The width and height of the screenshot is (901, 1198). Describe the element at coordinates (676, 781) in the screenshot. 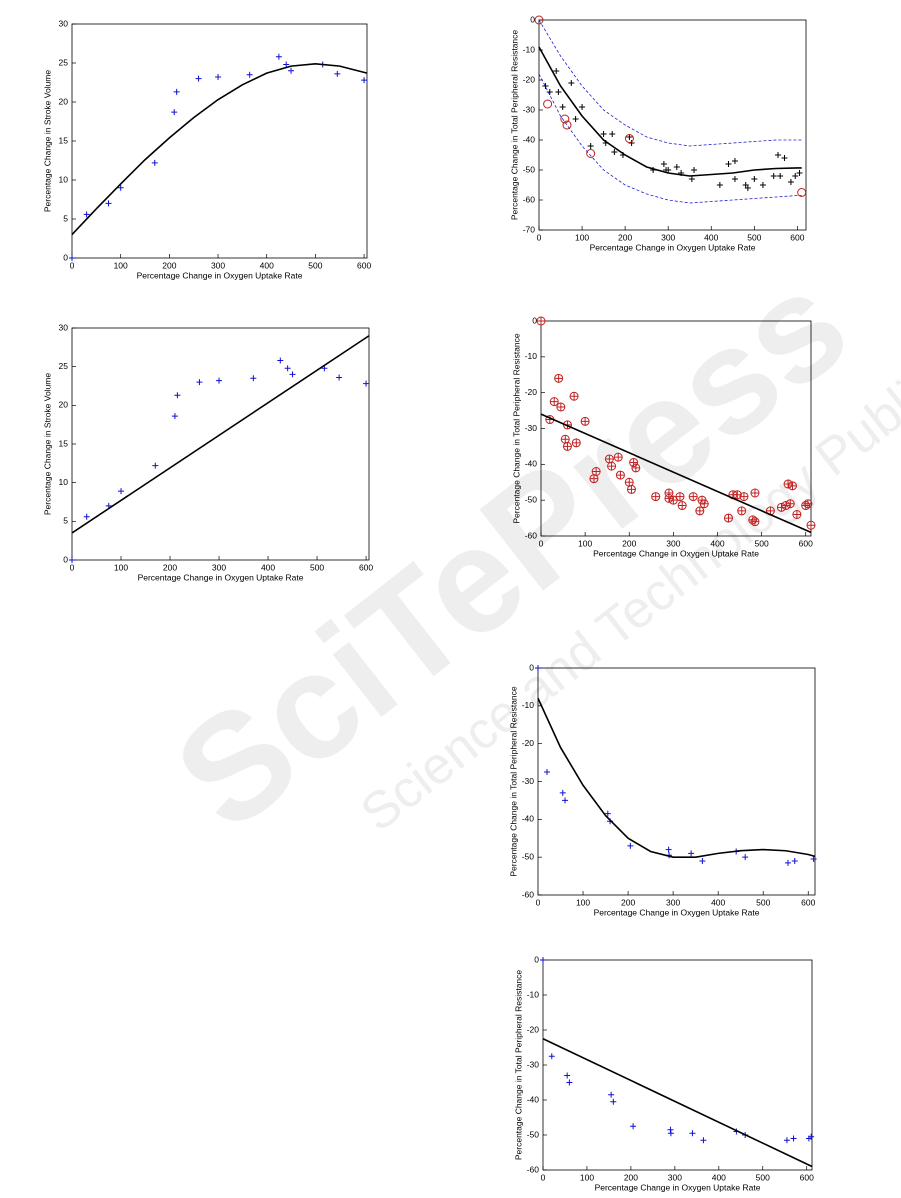

I see `plot-frame` at that location.